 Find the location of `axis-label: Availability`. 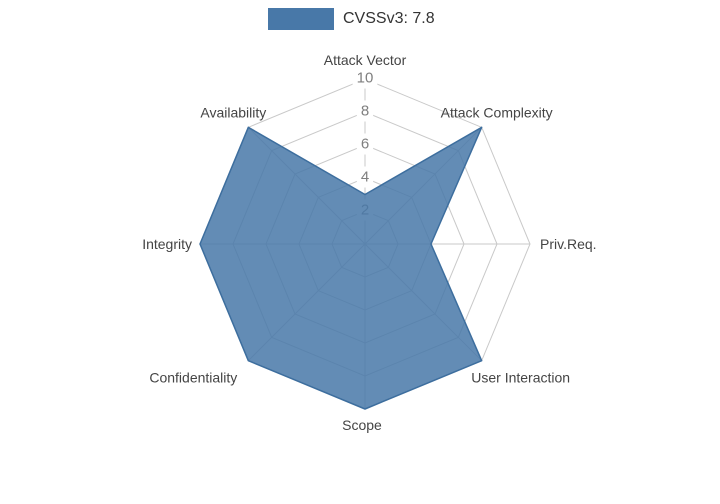

axis-label: Availability is located at coordinates (233, 112).